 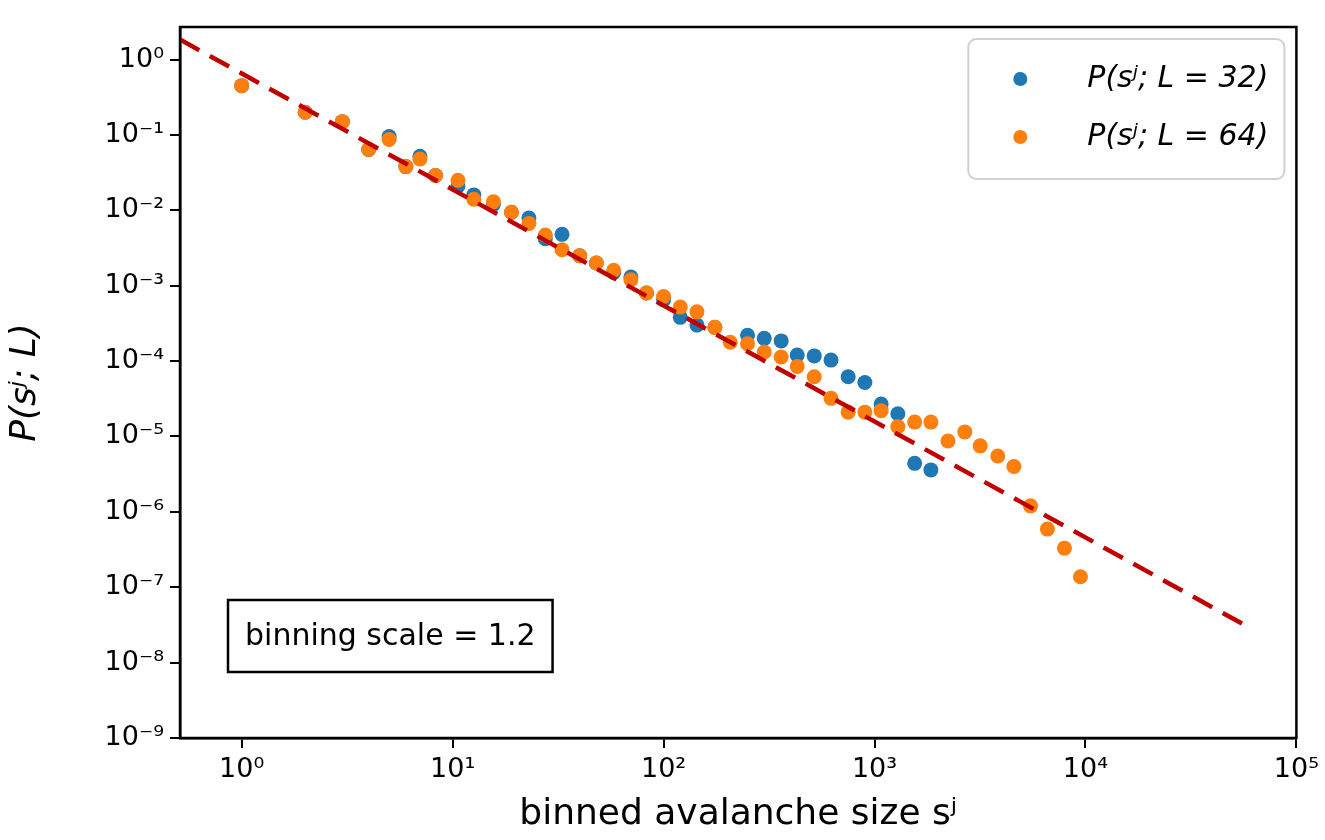 What do you see at coordinates (1296, 768) in the screenshot?
I see `x-tick-label: 10⁵` at bounding box center [1296, 768].